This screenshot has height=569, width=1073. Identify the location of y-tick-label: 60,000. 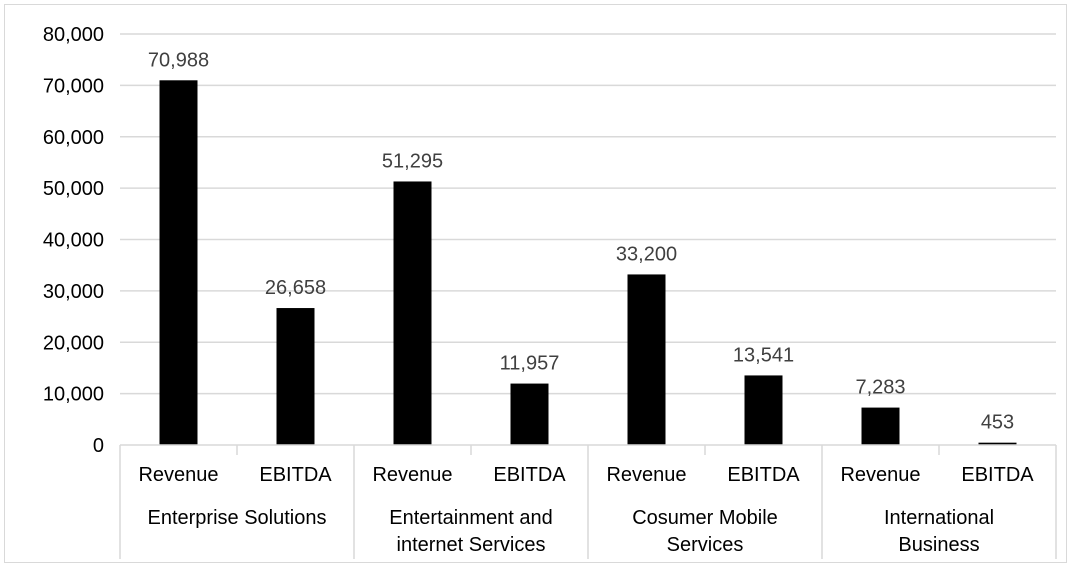
(73, 138).